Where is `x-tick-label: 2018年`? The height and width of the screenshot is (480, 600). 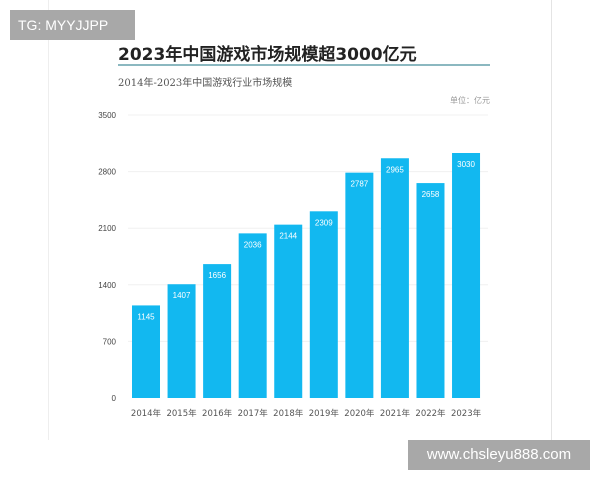 x-tick-label: 2018年 is located at coordinates (288, 413).